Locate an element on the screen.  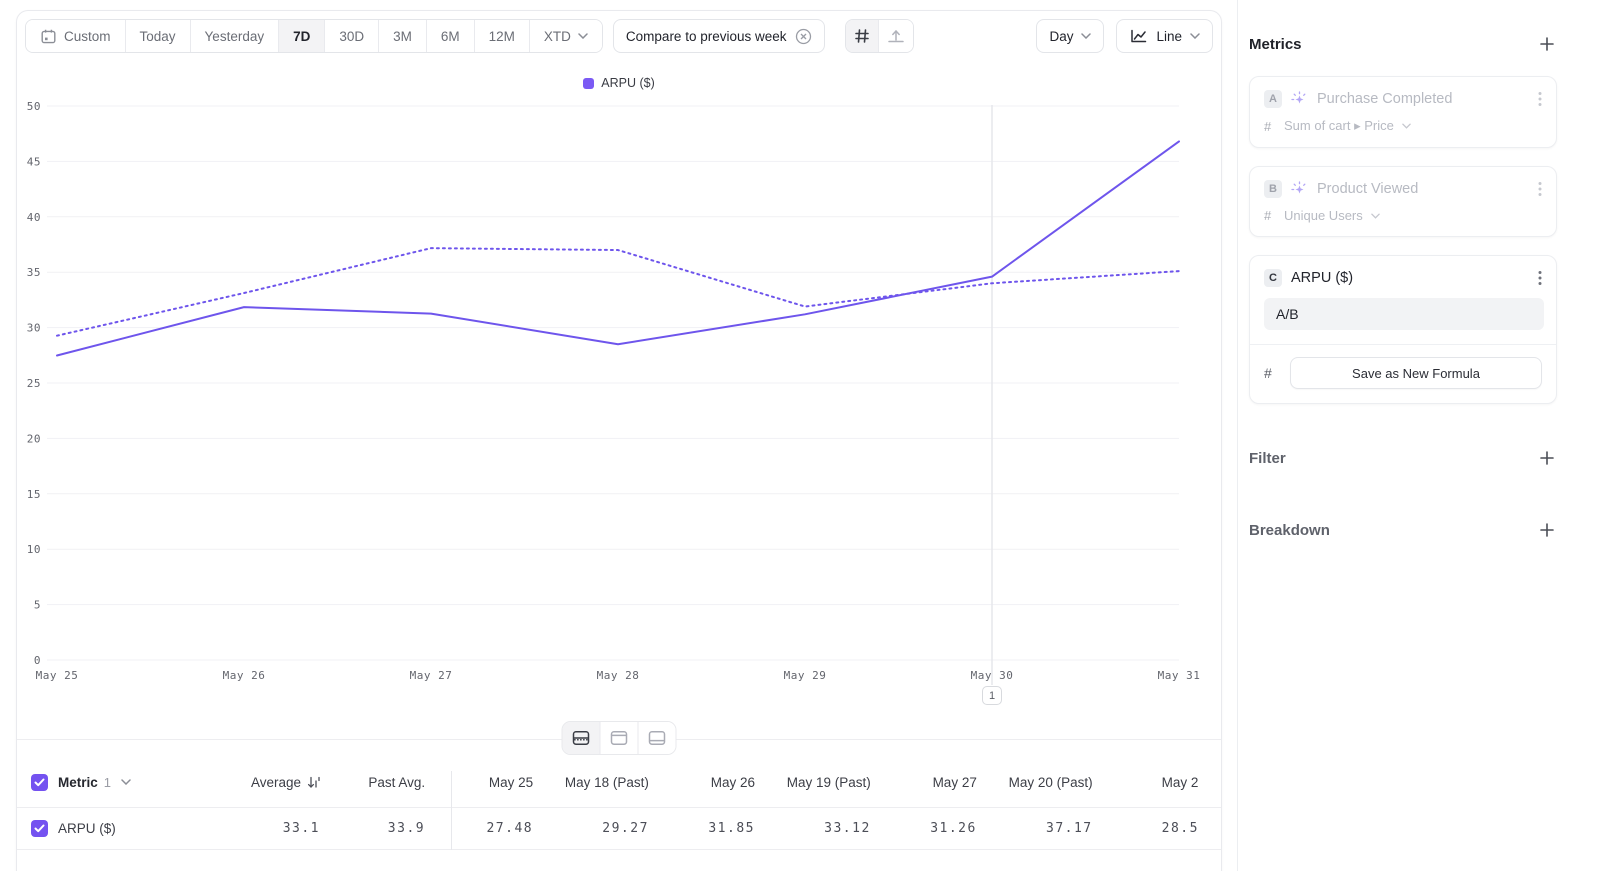
metric-name: ARPU ($) is located at coordinates (1322, 278).